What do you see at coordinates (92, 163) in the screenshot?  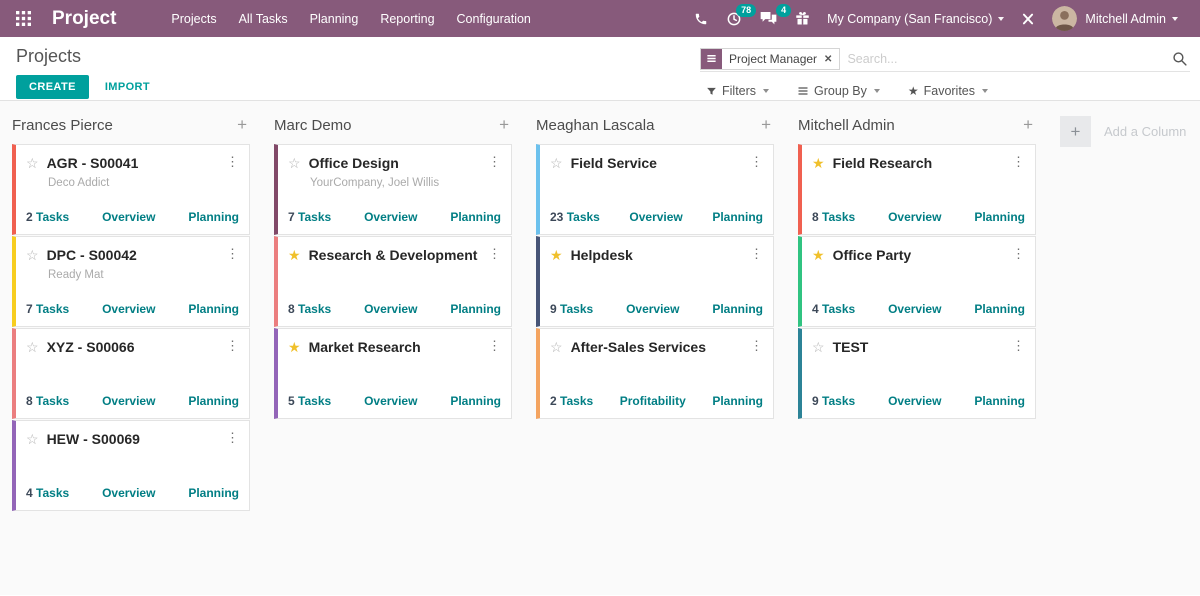 I see `card-title: AGR - S00041` at bounding box center [92, 163].